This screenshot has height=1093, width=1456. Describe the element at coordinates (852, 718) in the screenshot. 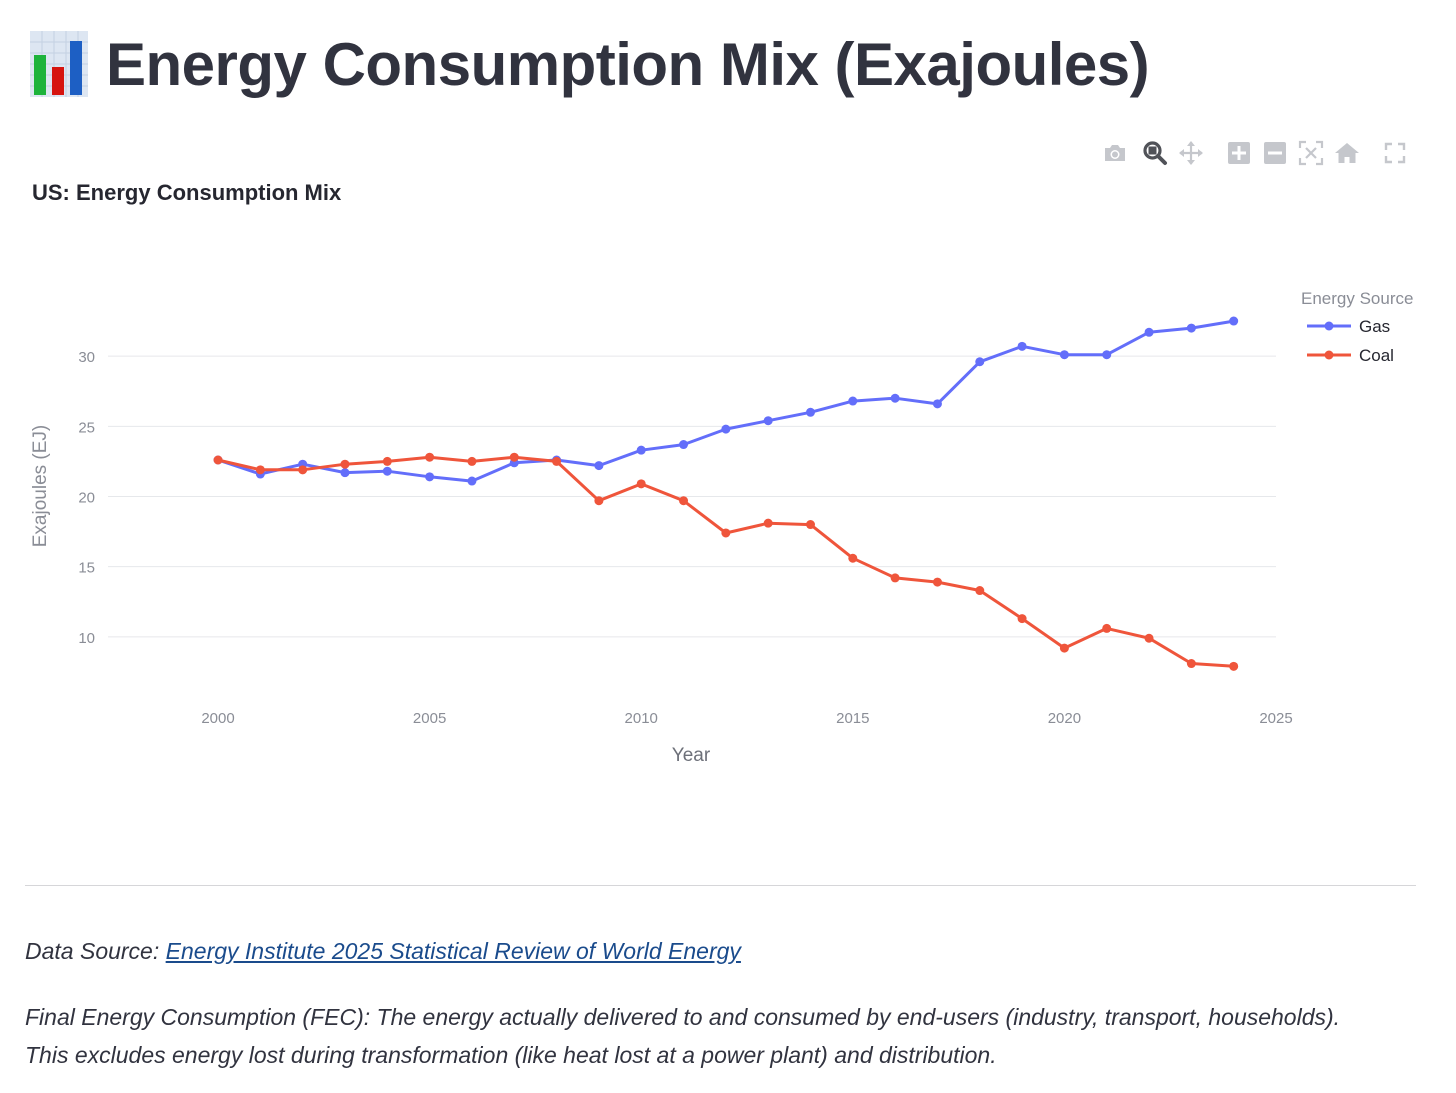

I see `x-tick-label: 2015` at that location.